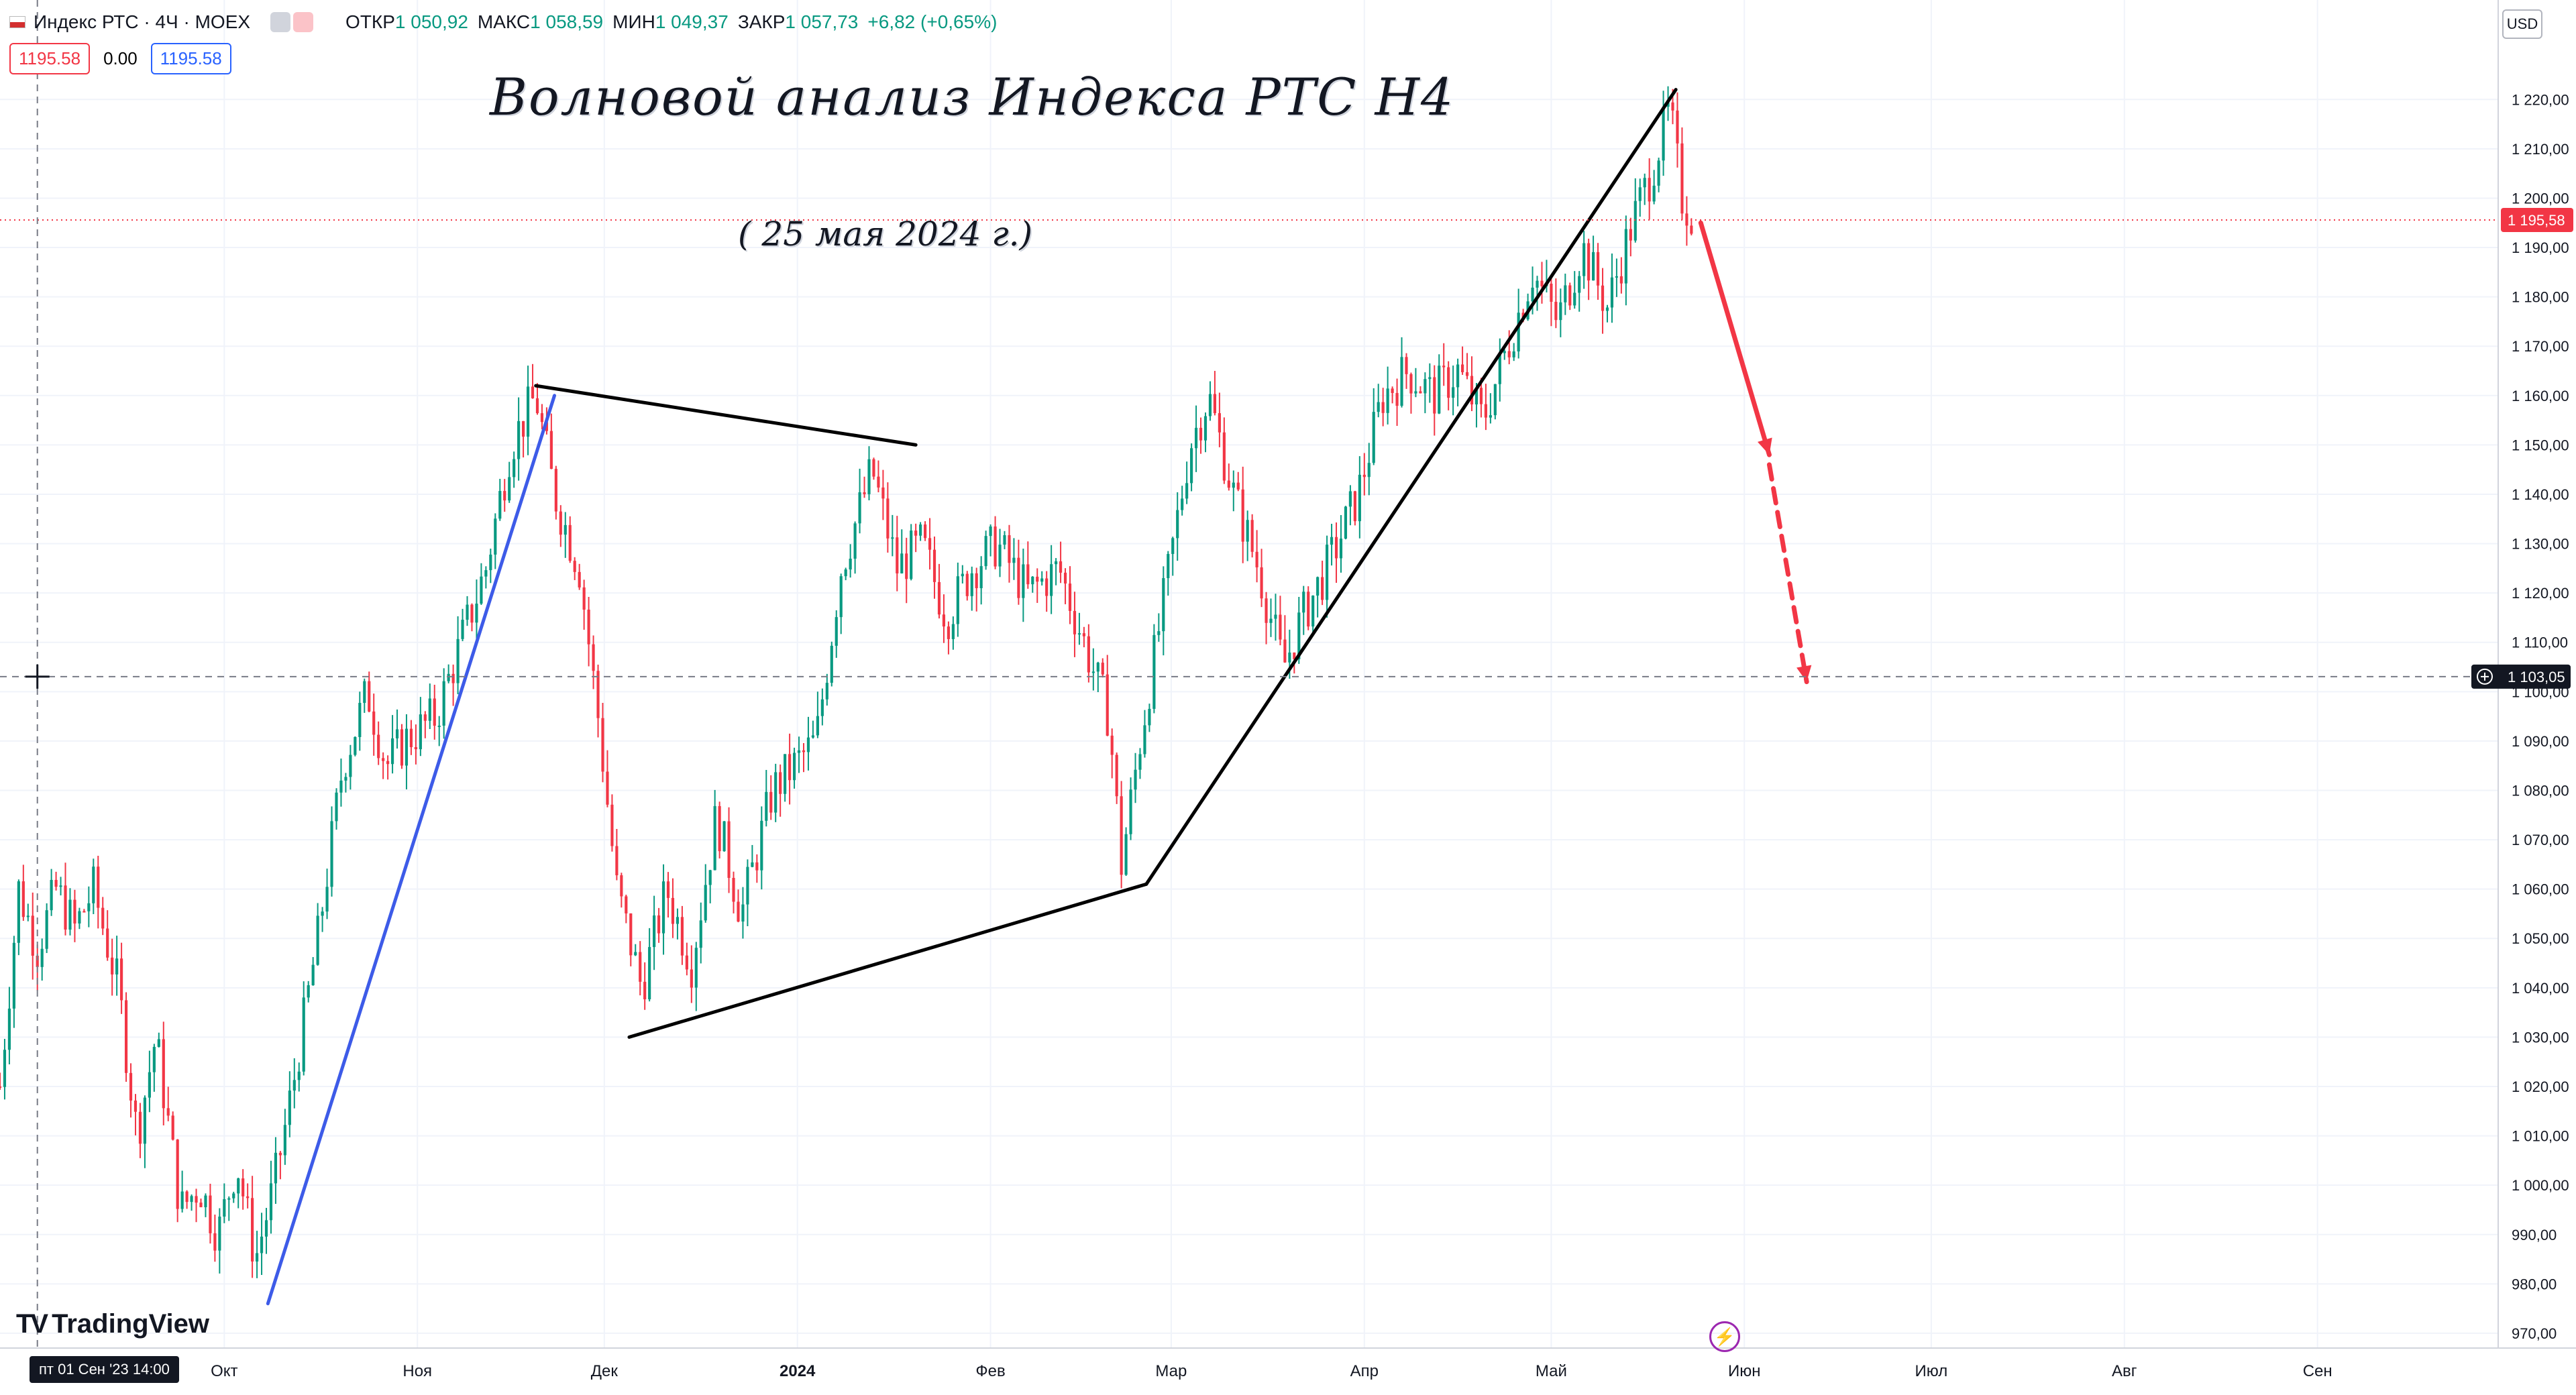 The width and height of the screenshot is (2576, 1395). Describe the element at coordinates (142, 21) in the screenshot. I see `symbol-title: Индекс РТС · 4Ч · MOEX` at that location.